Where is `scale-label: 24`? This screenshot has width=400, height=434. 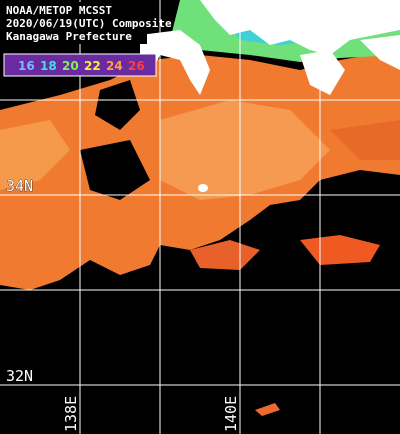 scale-label: 24 is located at coordinates (114, 66).